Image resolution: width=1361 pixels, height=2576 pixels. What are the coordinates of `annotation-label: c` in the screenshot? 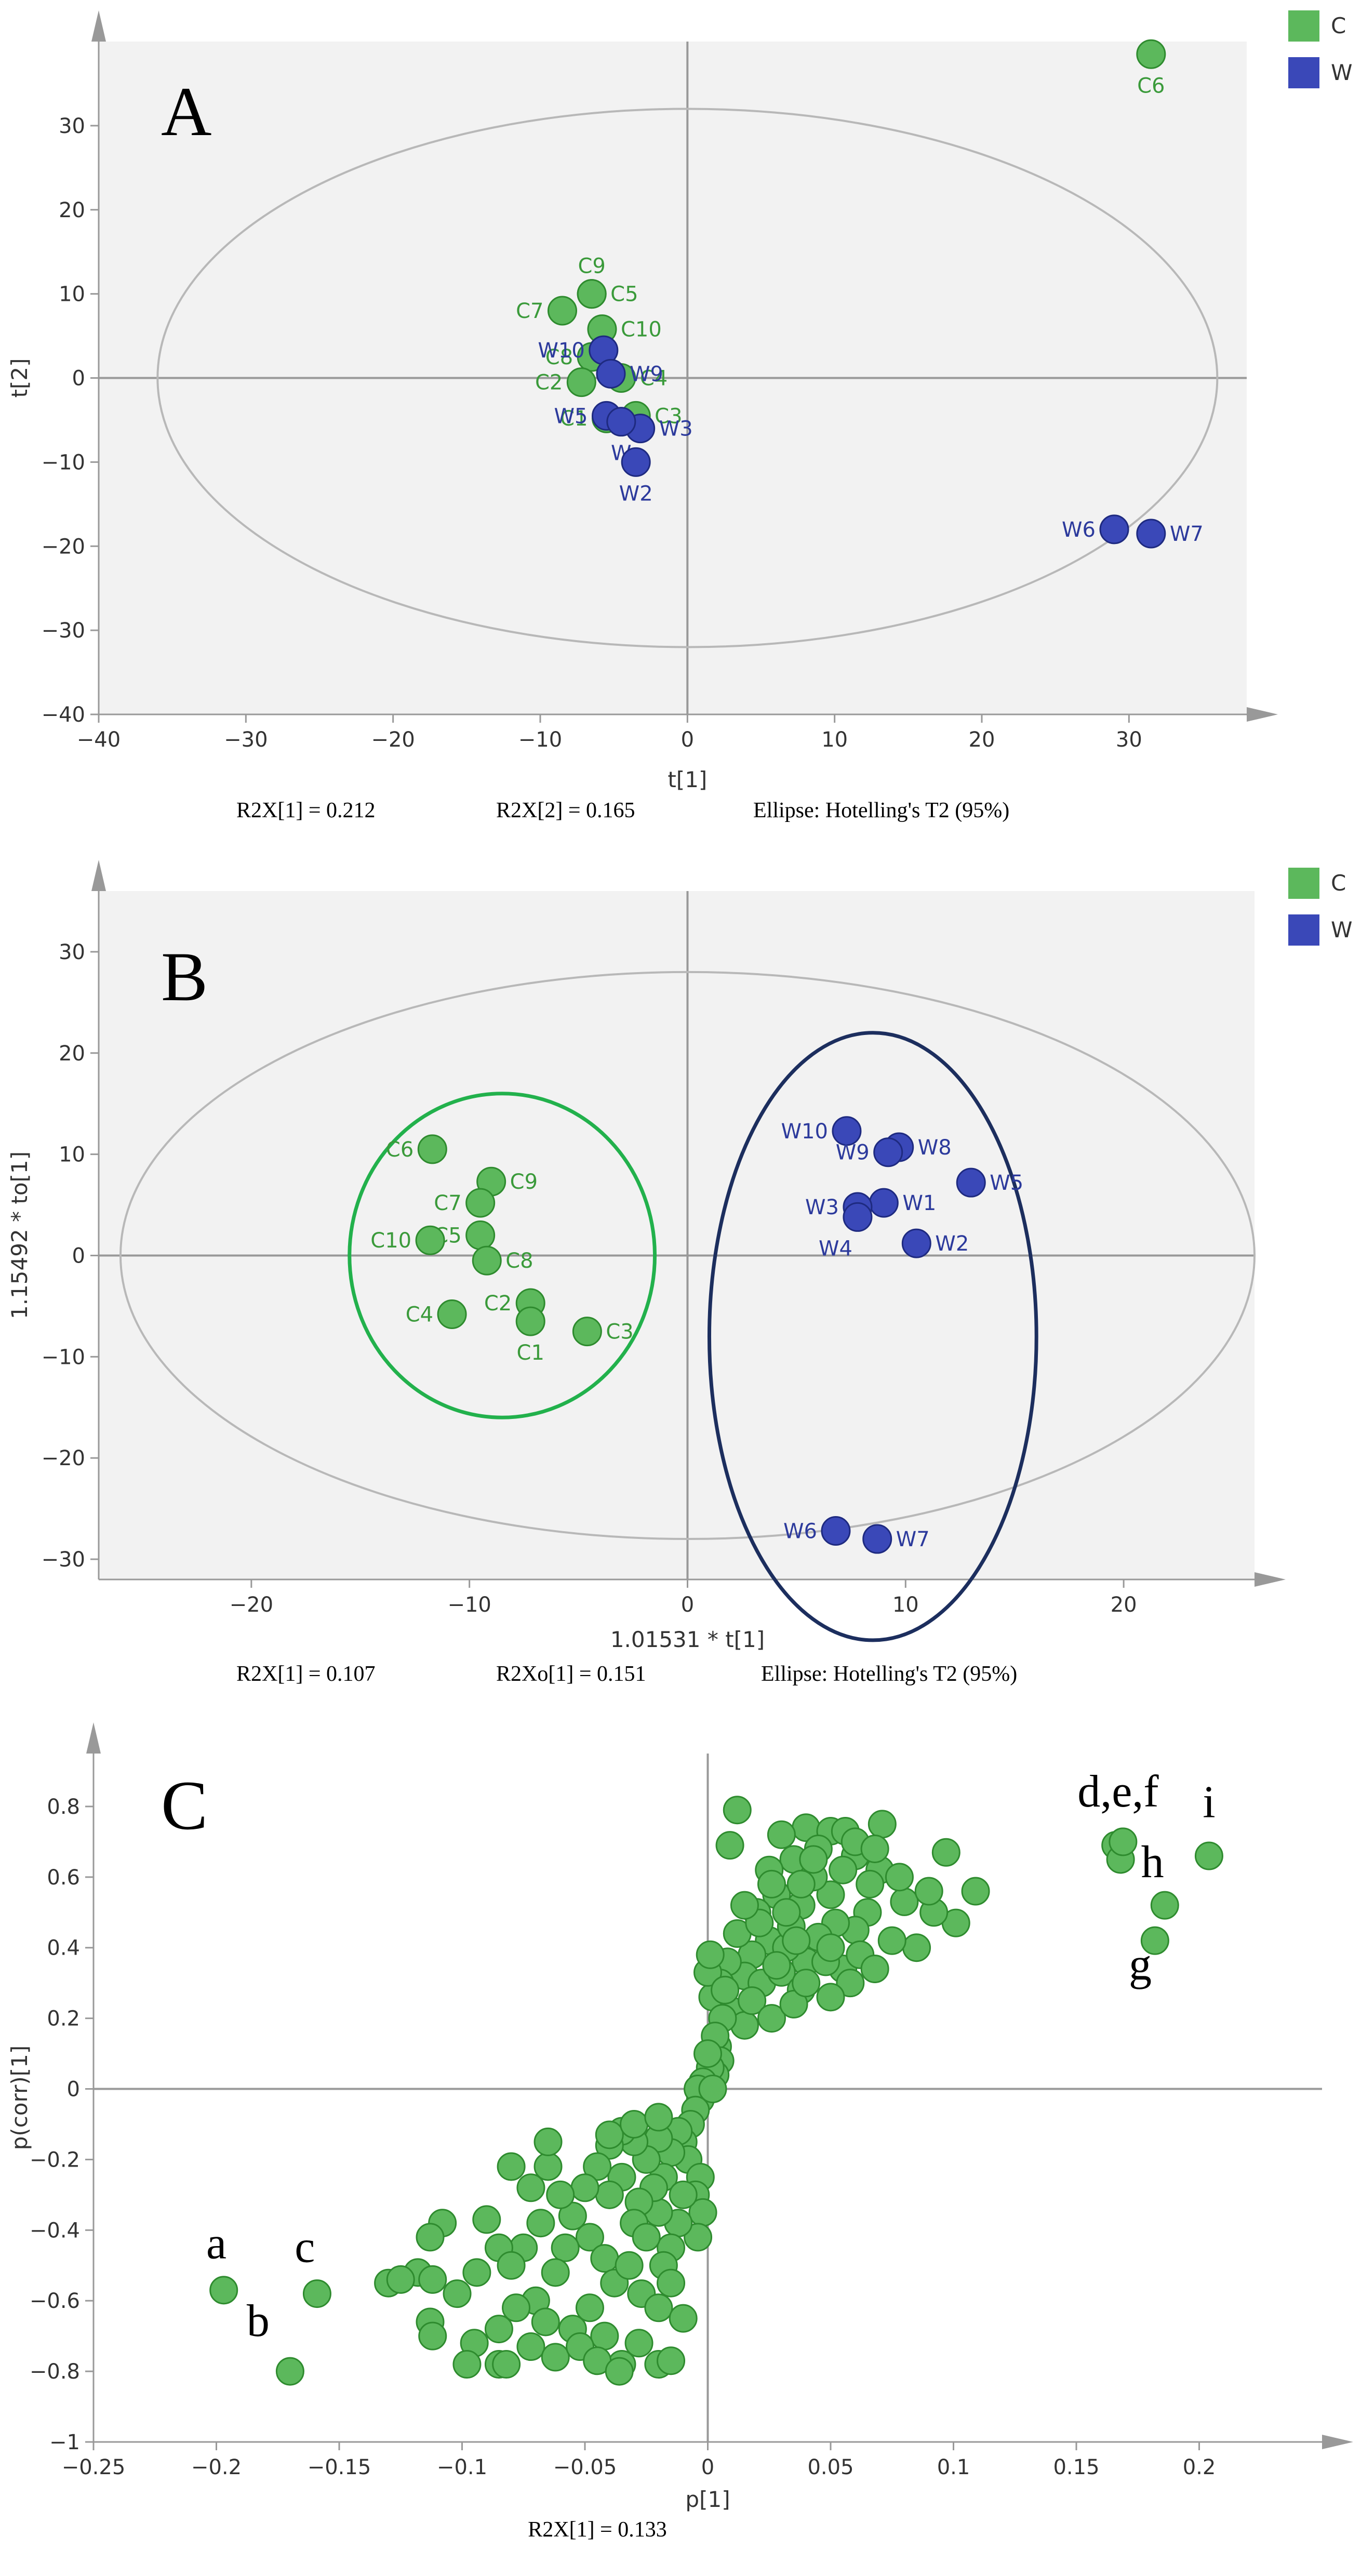 It's located at (305, 2247).